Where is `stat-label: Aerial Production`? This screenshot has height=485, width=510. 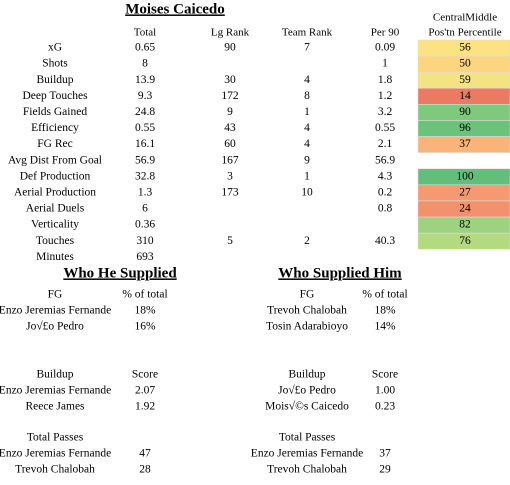 stat-label: Aerial Production is located at coordinates (55, 193).